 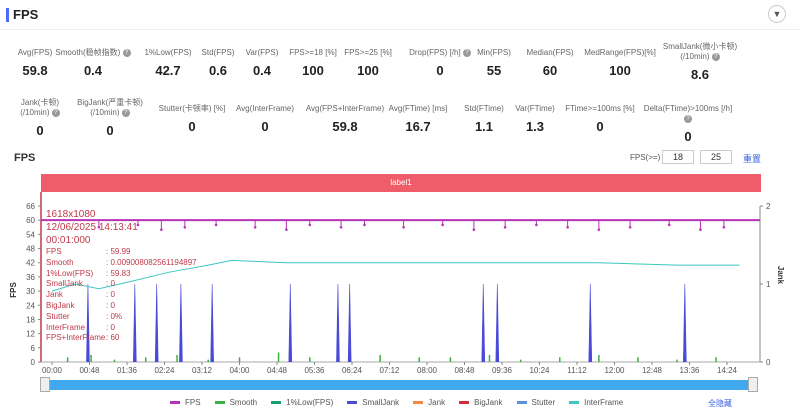 What do you see at coordinates (700, 51) in the screenshot?
I see `stat-label: SmallJank(微小卡顿) (/10min) ?` at bounding box center [700, 51].